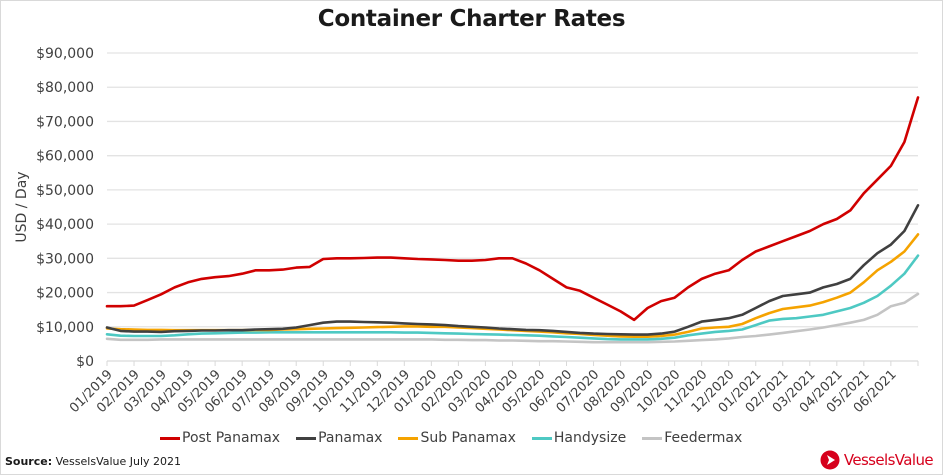  I want to click on legend-item-feedermax: Feedermax, so click(692, 438).